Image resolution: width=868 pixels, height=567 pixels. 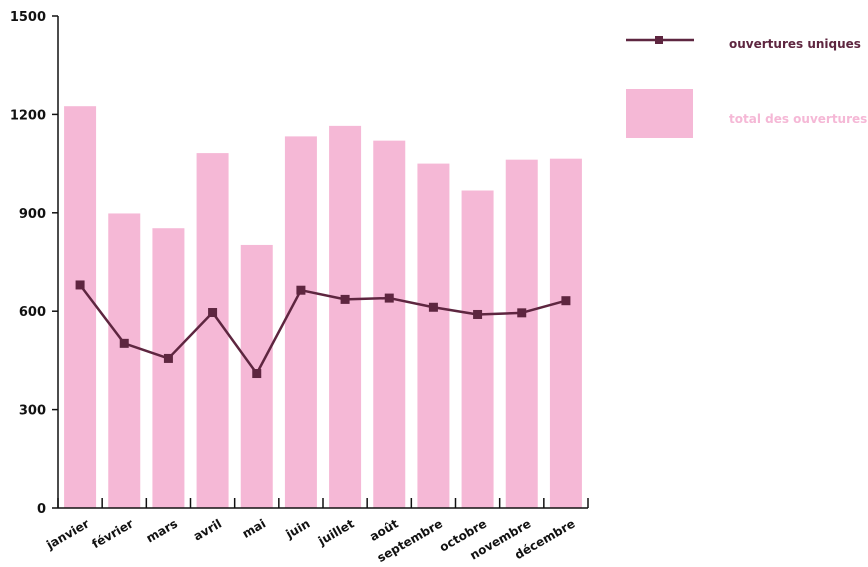 I want to click on series-line, so click(x=323, y=329).